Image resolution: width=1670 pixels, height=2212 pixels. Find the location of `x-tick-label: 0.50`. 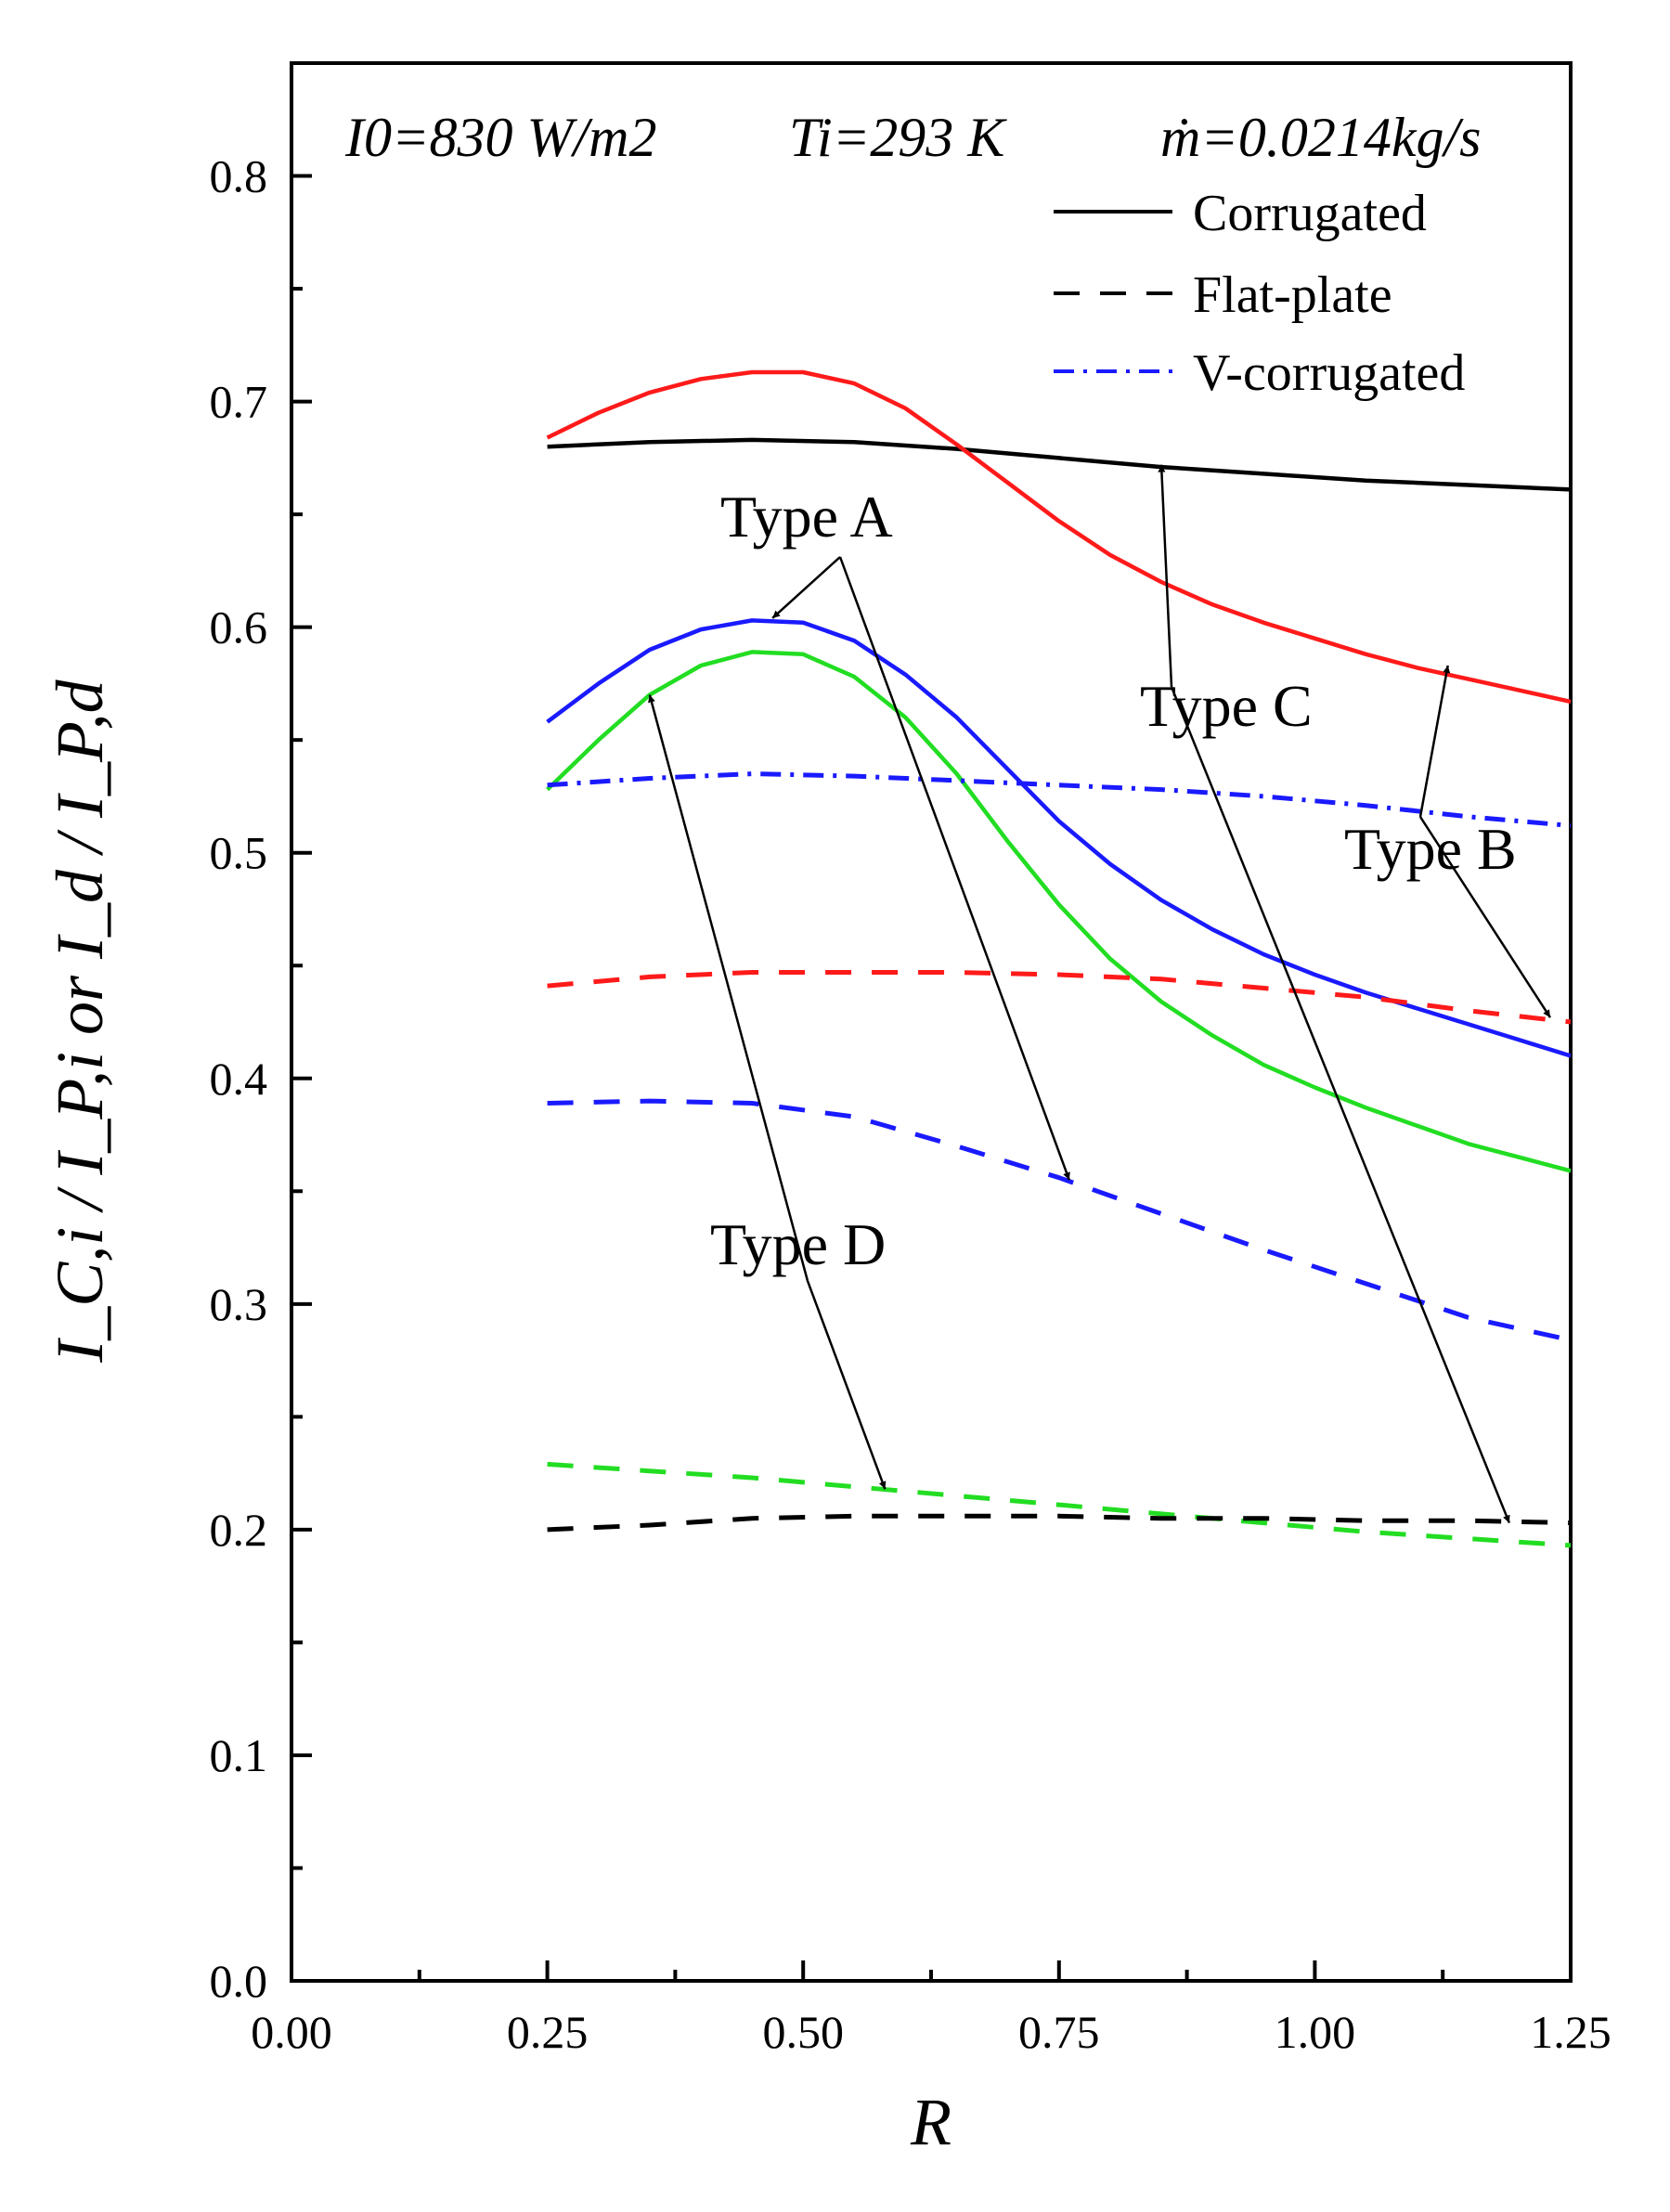

x-tick-label: 0.50 is located at coordinates (803, 2032).